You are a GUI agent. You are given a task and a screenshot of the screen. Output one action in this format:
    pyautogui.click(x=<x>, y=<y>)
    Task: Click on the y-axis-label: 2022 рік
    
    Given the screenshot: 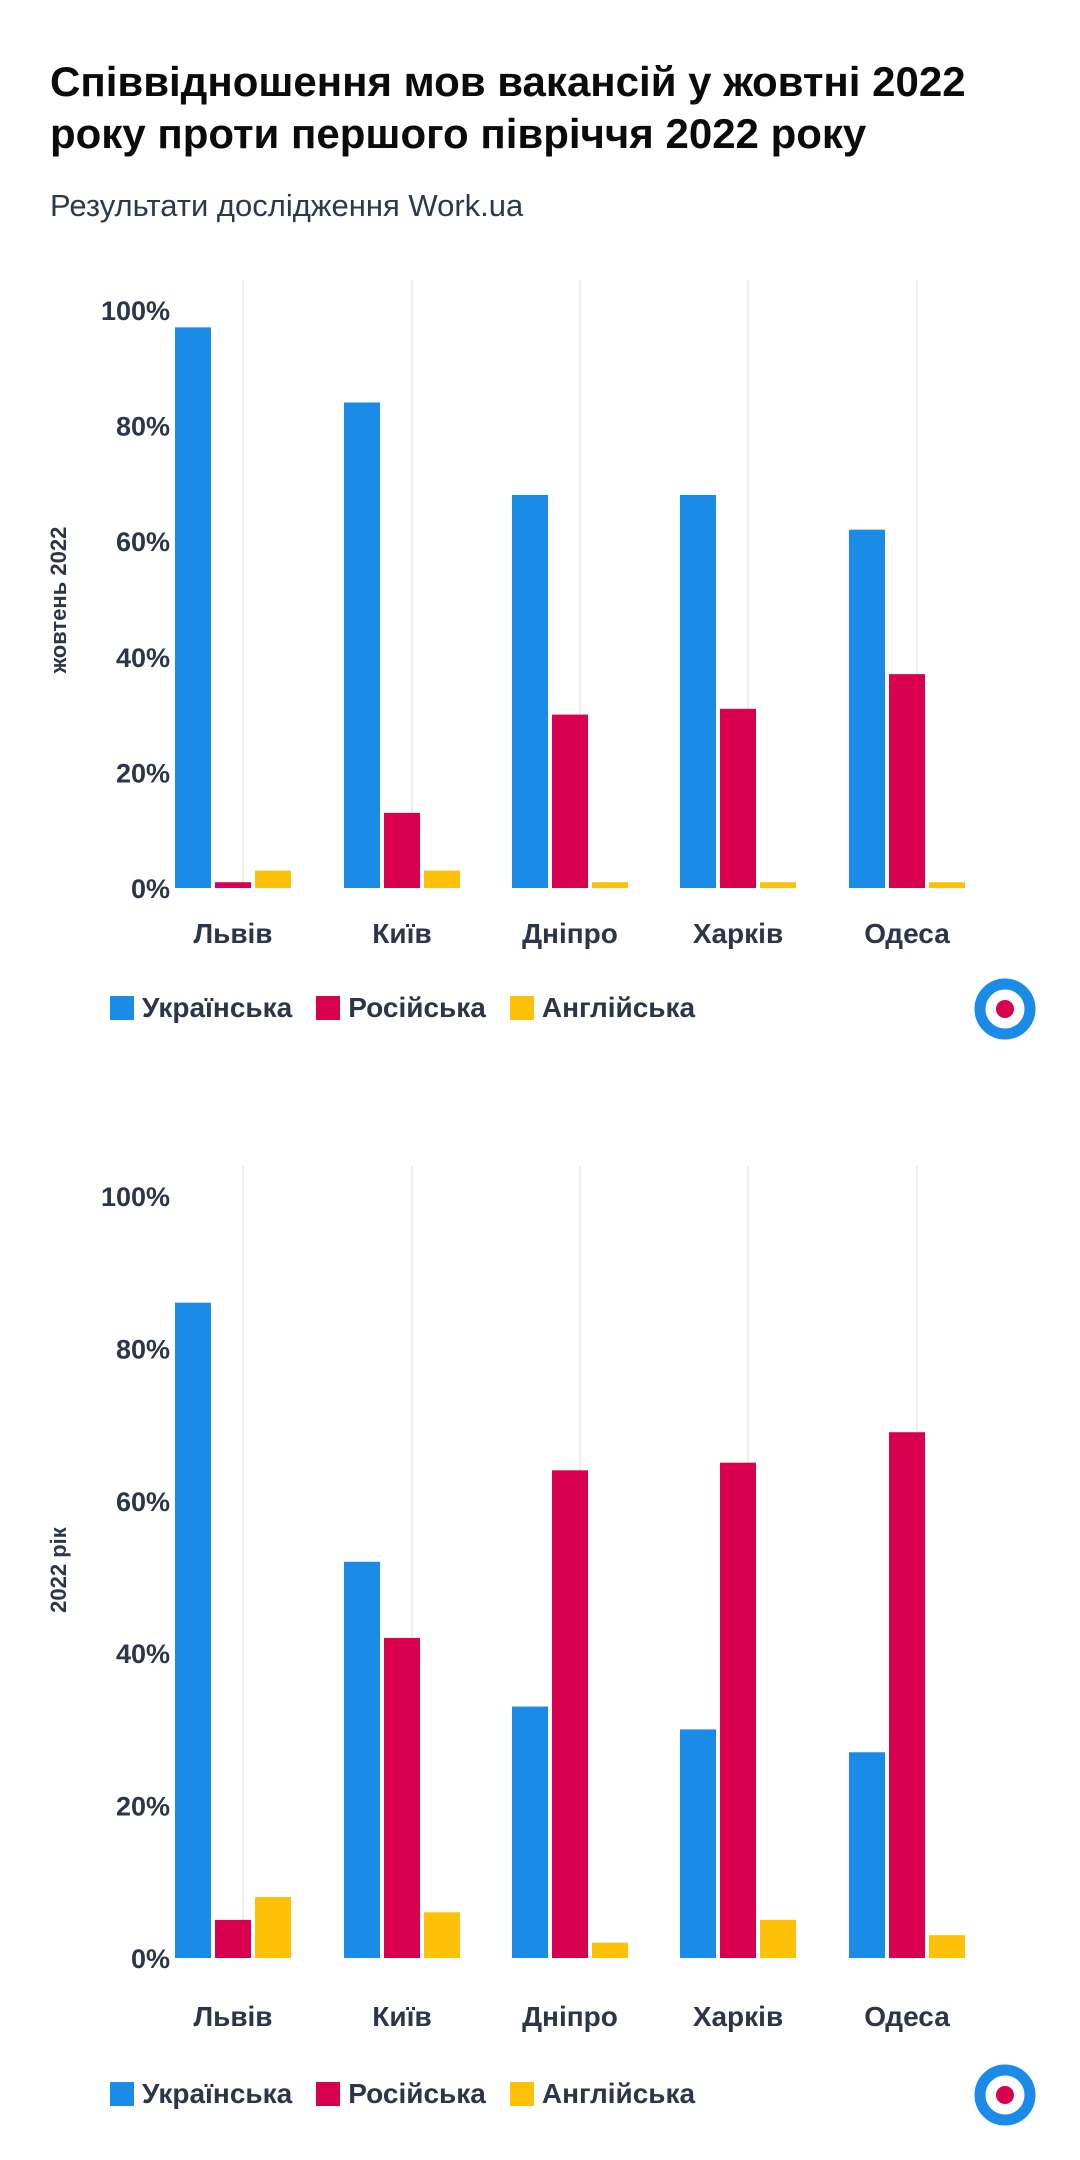 What is the action you would take?
    pyautogui.click(x=58, y=1569)
    